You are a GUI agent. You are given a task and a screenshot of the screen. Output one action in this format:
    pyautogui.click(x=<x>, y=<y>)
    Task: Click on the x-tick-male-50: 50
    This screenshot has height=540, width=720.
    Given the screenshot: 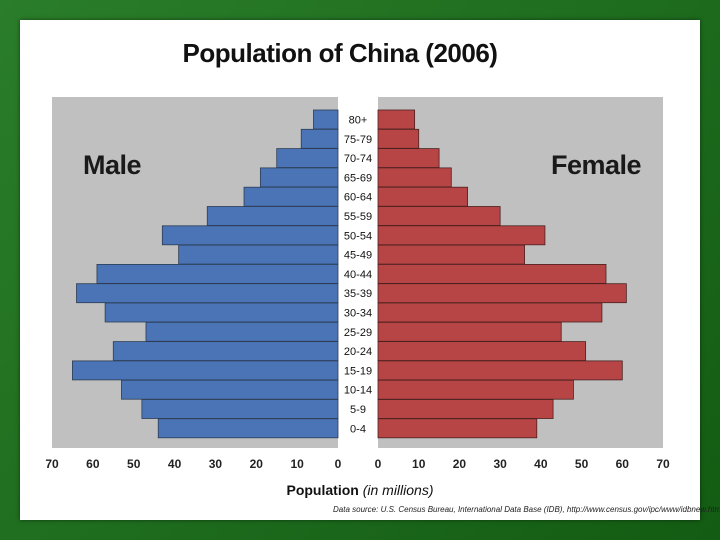 What is the action you would take?
    pyautogui.click(x=134, y=464)
    